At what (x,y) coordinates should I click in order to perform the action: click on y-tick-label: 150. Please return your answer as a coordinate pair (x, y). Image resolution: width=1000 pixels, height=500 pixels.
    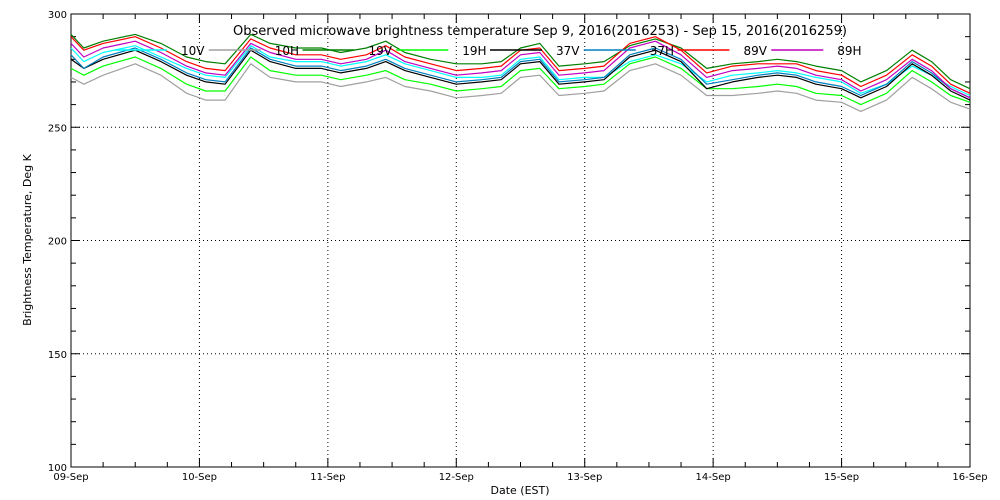
    Looking at the image, I should click on (57, 355).